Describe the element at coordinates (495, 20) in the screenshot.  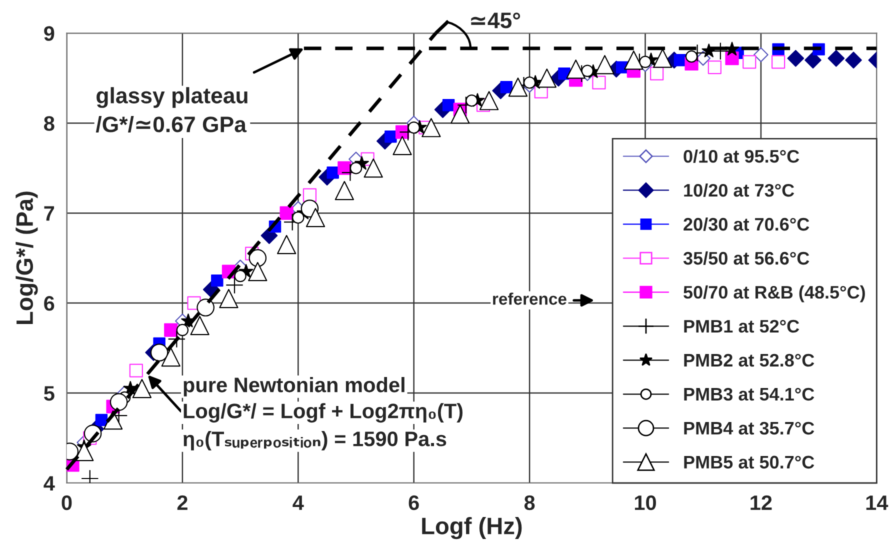
I see `text: ≃45°` at that location.